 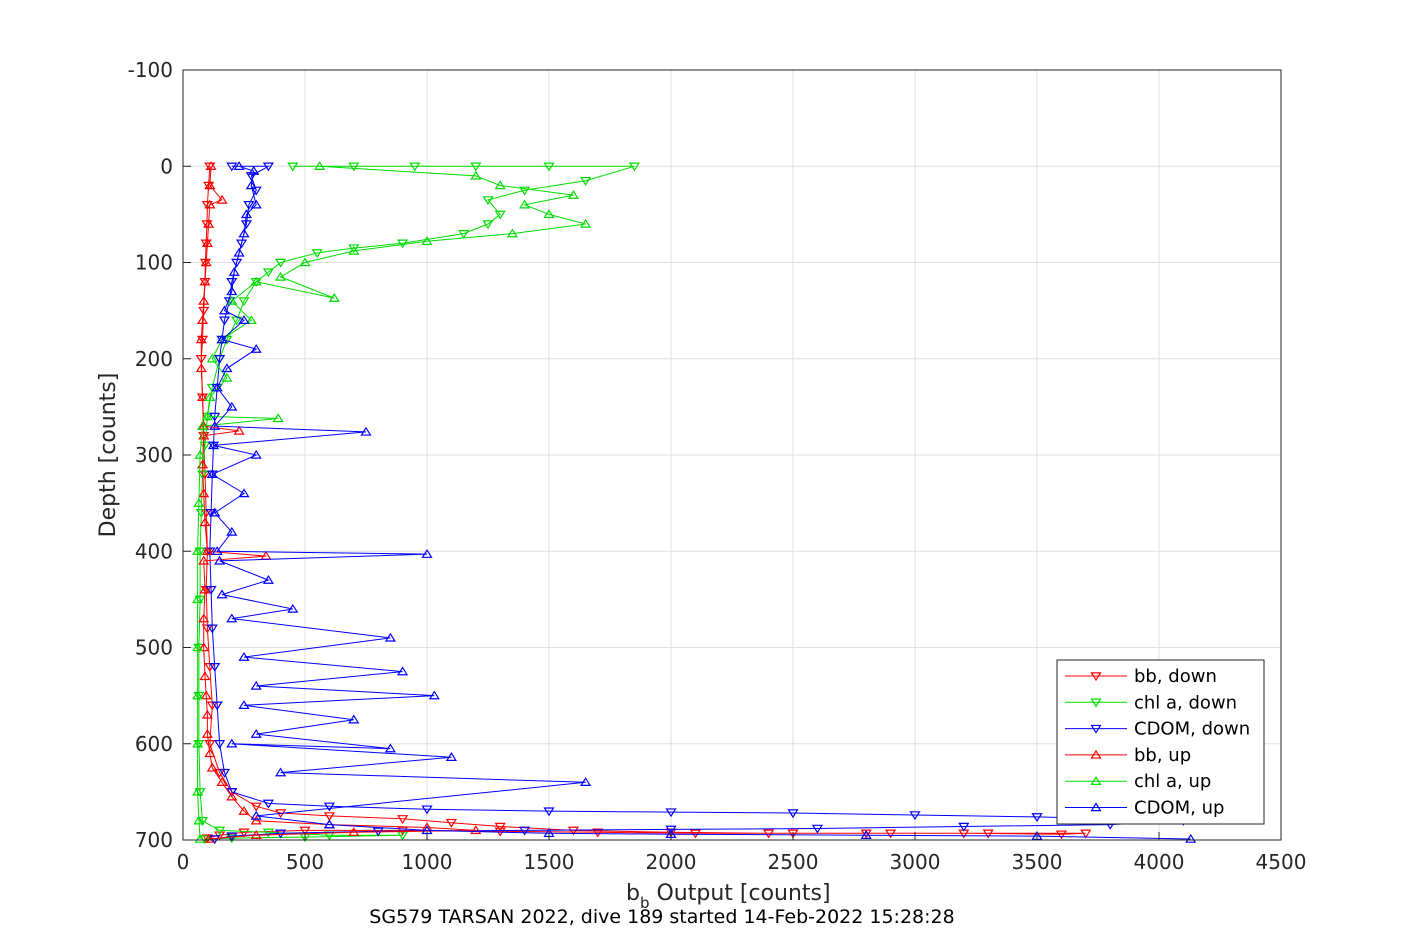 I want to click on x-tick-label: 4500, so click(x=1281, y=862).